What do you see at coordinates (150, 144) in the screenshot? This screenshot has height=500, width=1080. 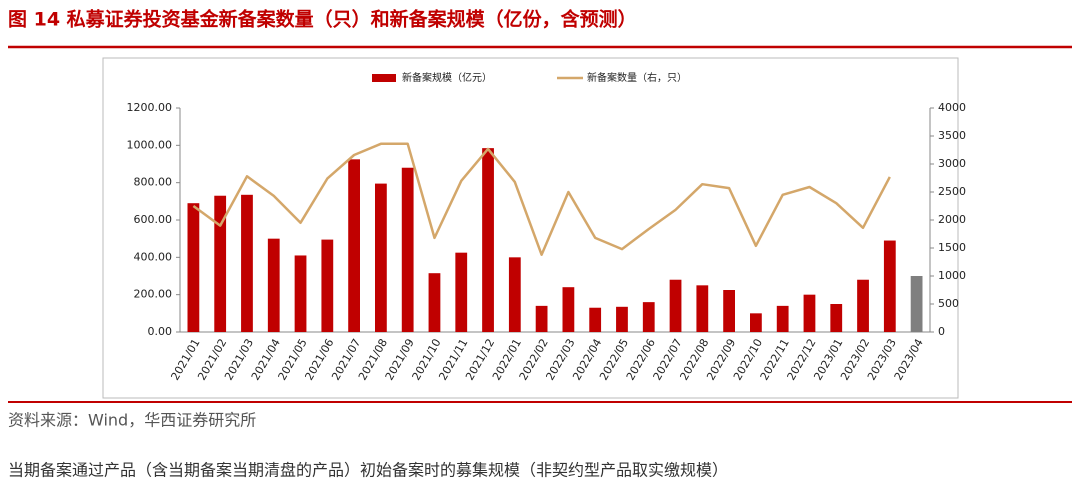 I see `y-tick-label: 1000.00` at bounding box center [150, 144].